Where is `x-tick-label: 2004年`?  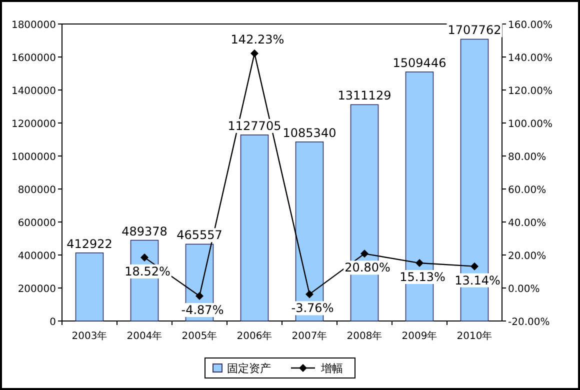 x-tick-label: 2004年 is located at coordinates (144, 336).